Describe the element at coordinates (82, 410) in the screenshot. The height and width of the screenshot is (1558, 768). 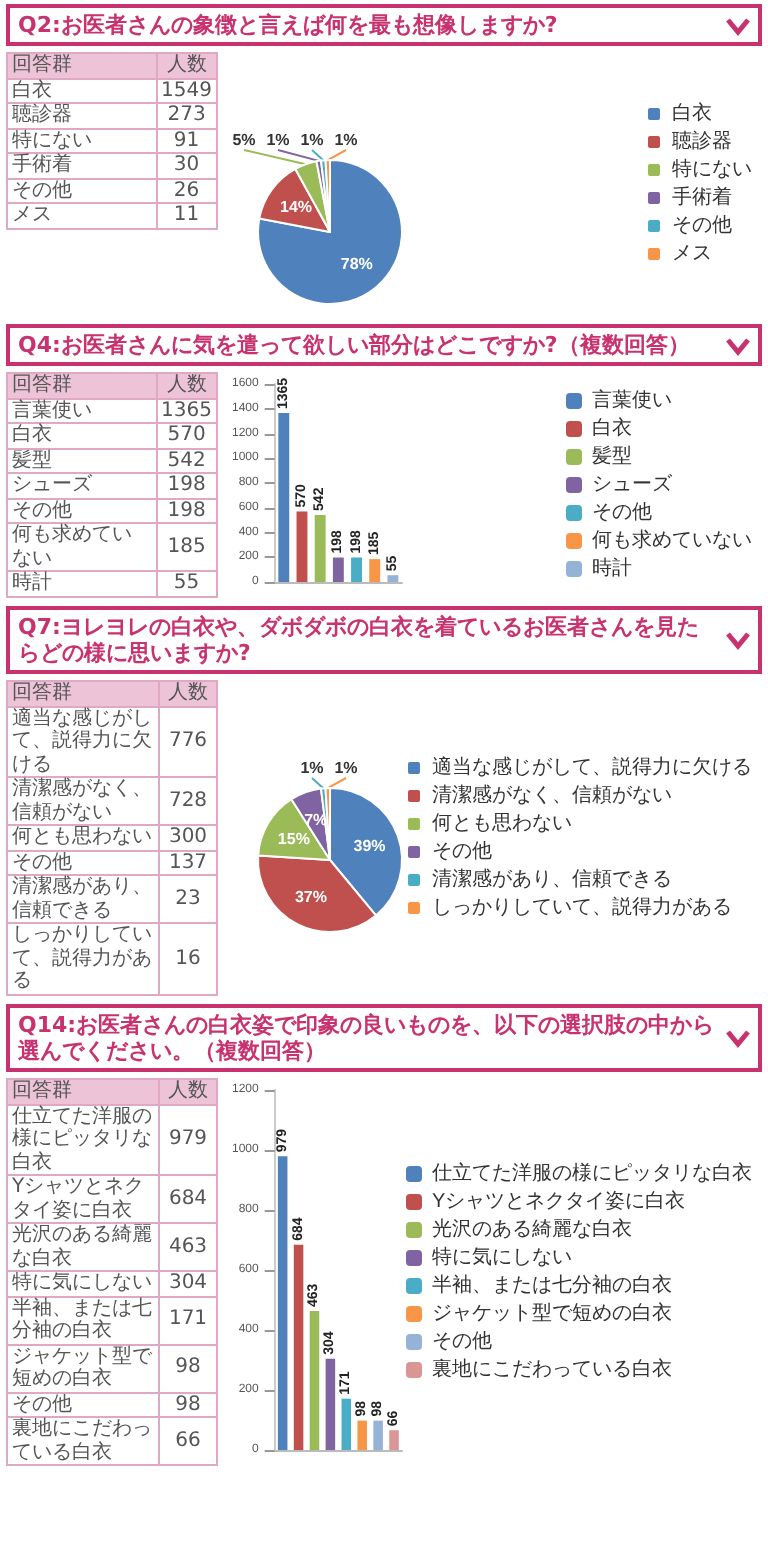
I see `category-label: 言葉使い` at that location.